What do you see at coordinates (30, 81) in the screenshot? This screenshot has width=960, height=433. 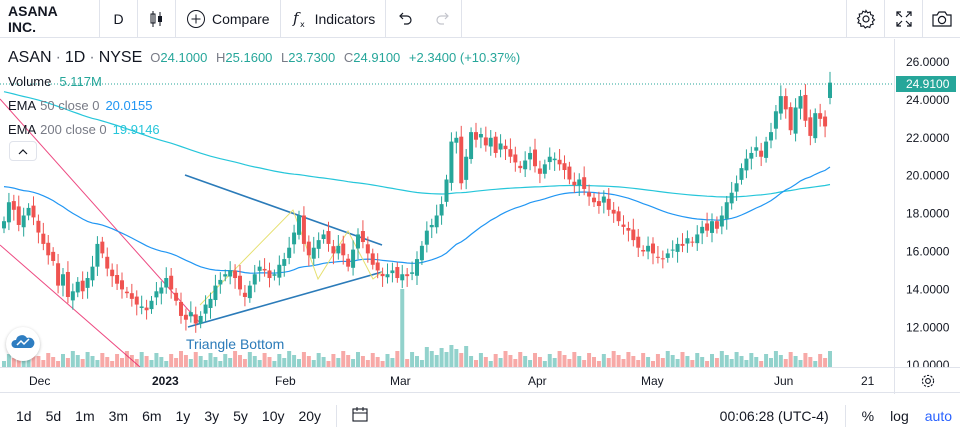 I see `volume-label: Volume` at bounding box center [30, 81].